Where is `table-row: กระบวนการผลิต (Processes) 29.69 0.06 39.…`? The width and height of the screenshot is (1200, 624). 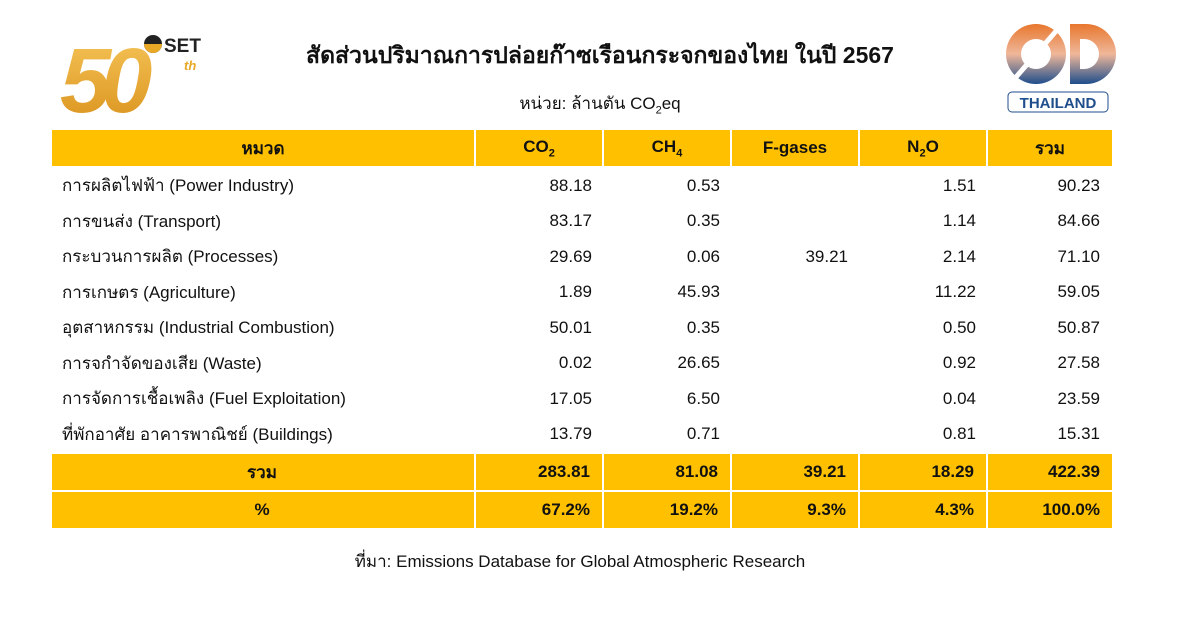
table-row: กระบวนการผลิต (Processes) 29.69 0.06 39.… is located at coordinates (582, 257).